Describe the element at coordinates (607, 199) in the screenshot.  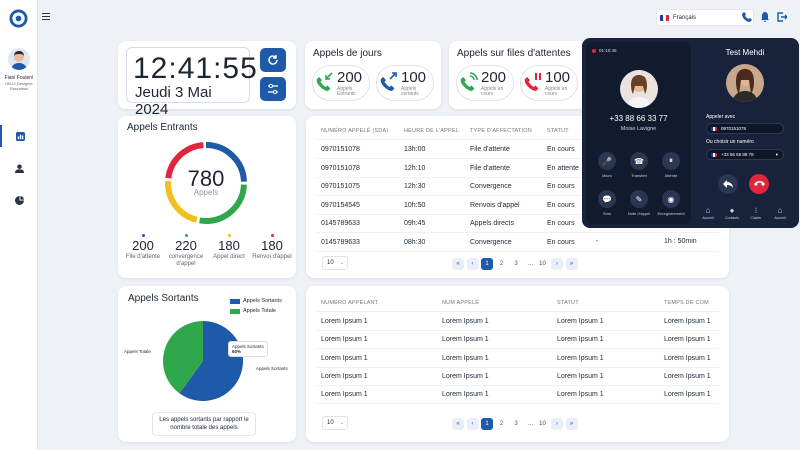
I see `sms-button: 💬` at that location.